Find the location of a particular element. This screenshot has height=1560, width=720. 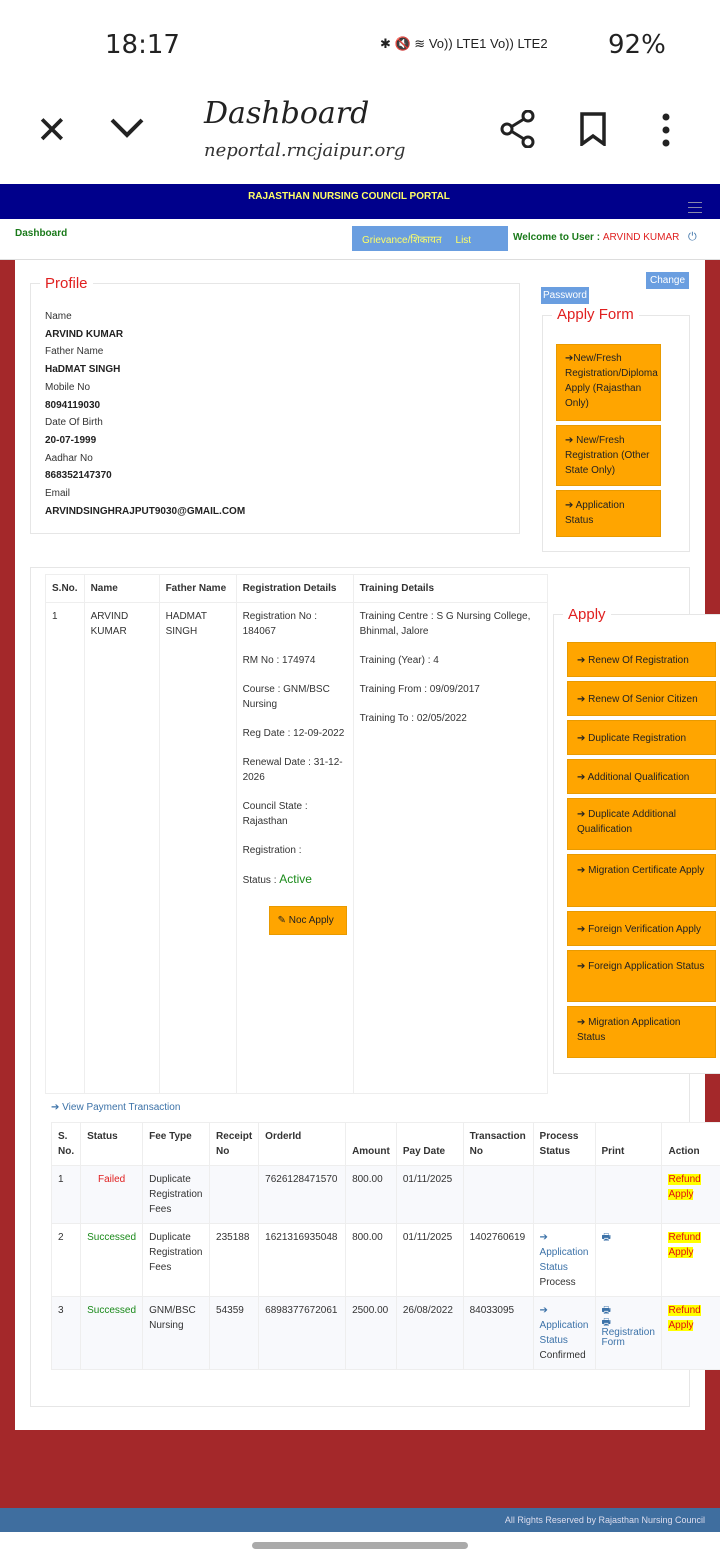

application-status-button: ➔ Application Status is located at coordinates (608, 513).